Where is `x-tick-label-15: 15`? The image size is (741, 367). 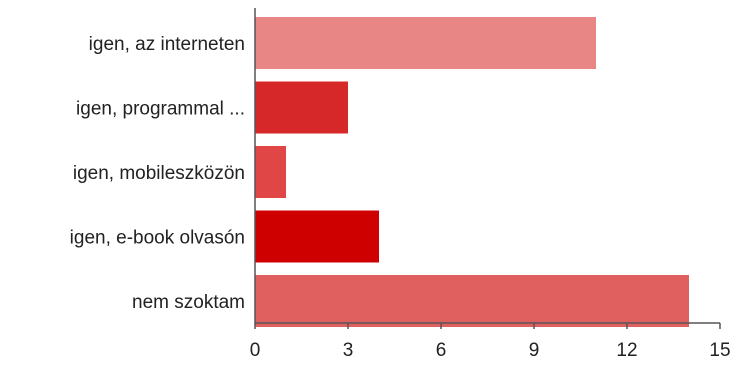 x-tick-label-15: 15 is located at coordinates (719, 350).